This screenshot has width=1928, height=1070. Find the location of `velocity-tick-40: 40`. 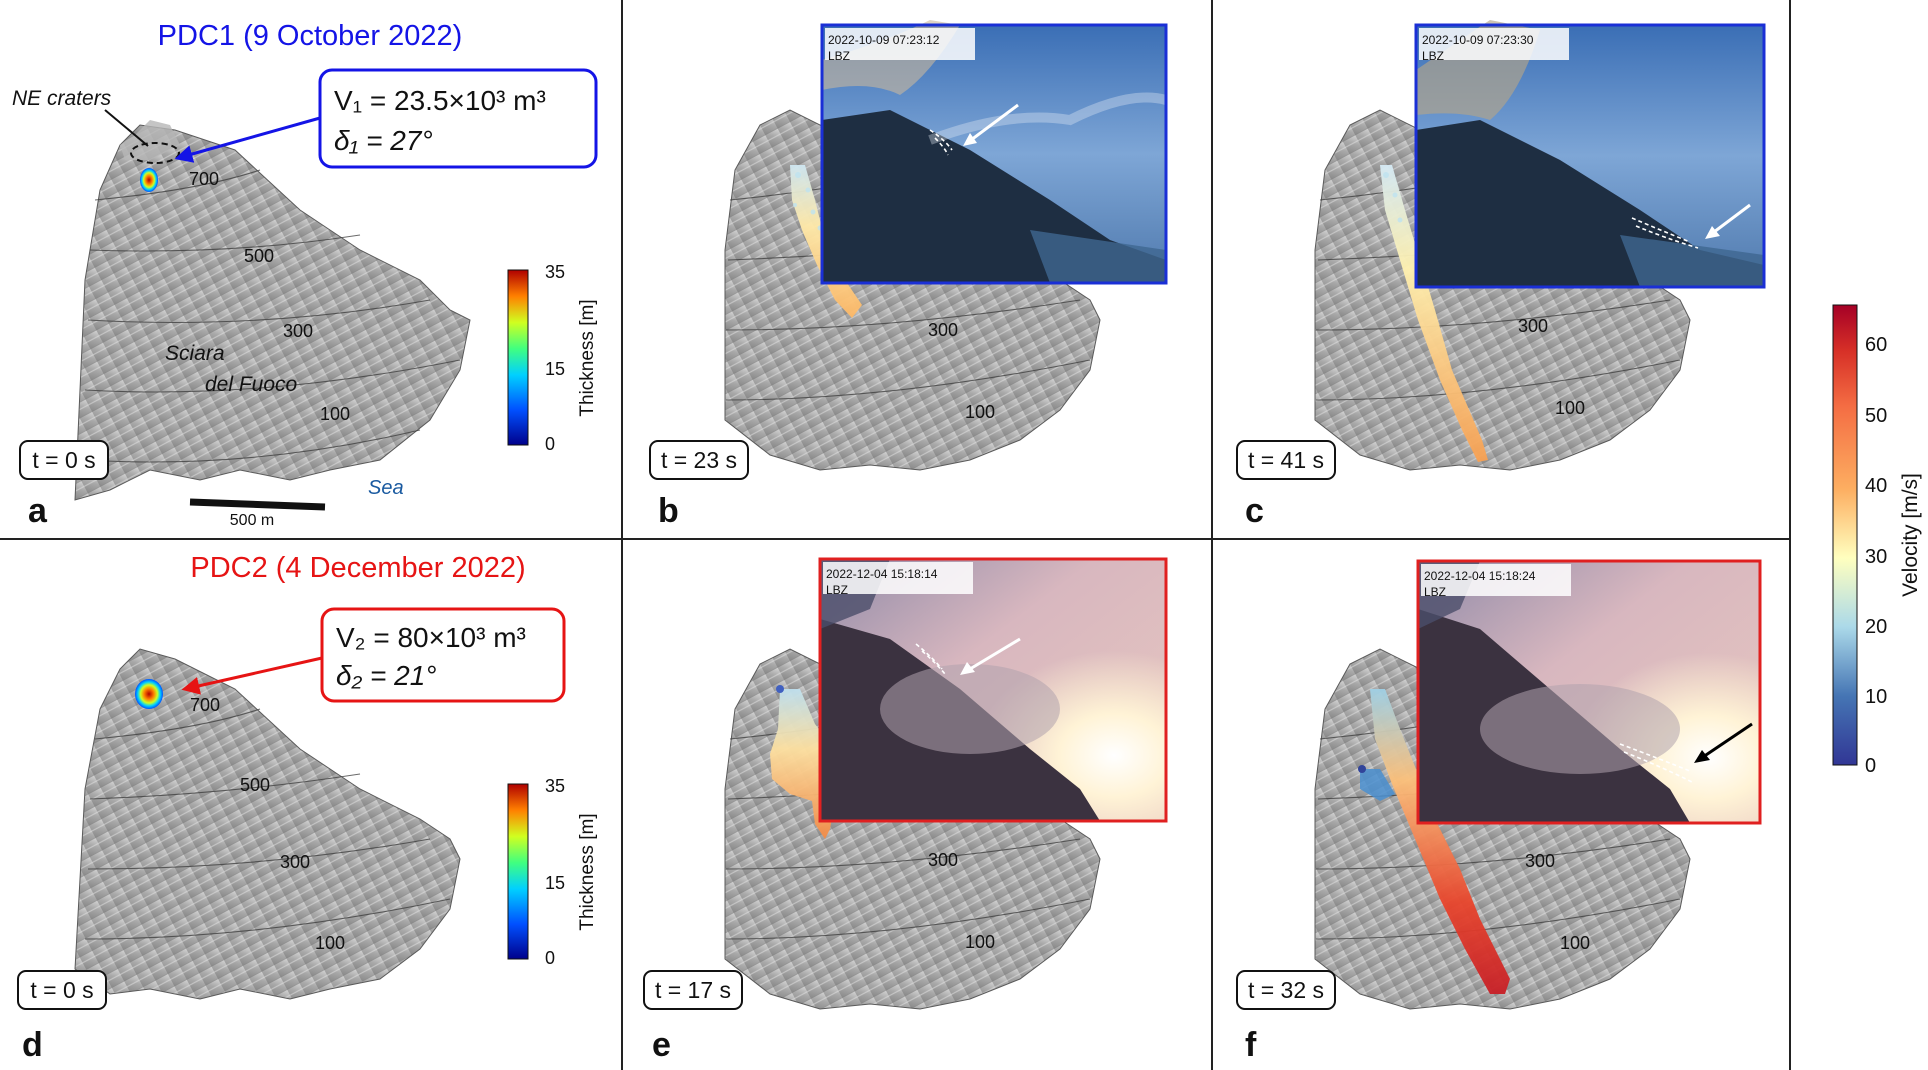

velocity-tick-40: 40 is located at coordinates (1876, 486).